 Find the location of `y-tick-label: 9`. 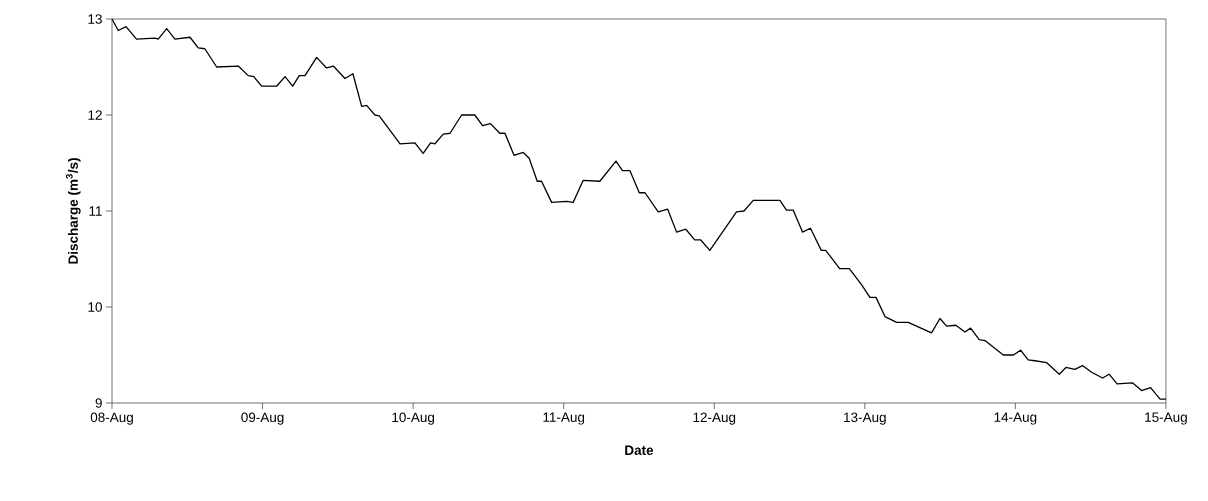

y-tick-label: 9 is located at coordinates (98, 403).